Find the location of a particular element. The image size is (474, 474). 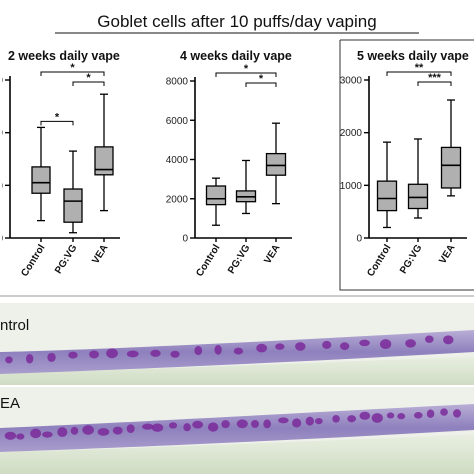

crop-edge is located at coordinates (1, 159).